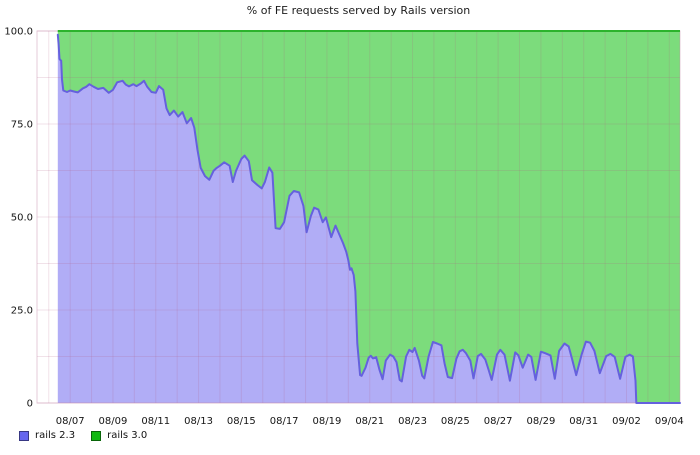 This screenshot has width=700, height=455. What do you see at coordinates (241, 421) in the screenshot?
I see `x-tick-label: 08/15` at bounding box center [241, 421].